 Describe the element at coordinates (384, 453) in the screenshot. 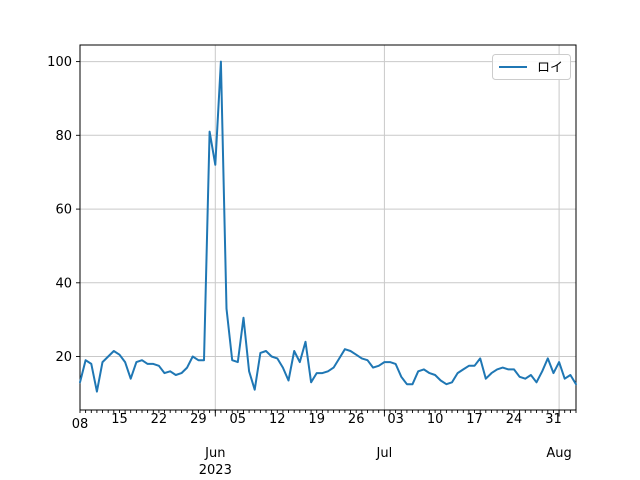

I see `x-month-label: Jul` at that location.